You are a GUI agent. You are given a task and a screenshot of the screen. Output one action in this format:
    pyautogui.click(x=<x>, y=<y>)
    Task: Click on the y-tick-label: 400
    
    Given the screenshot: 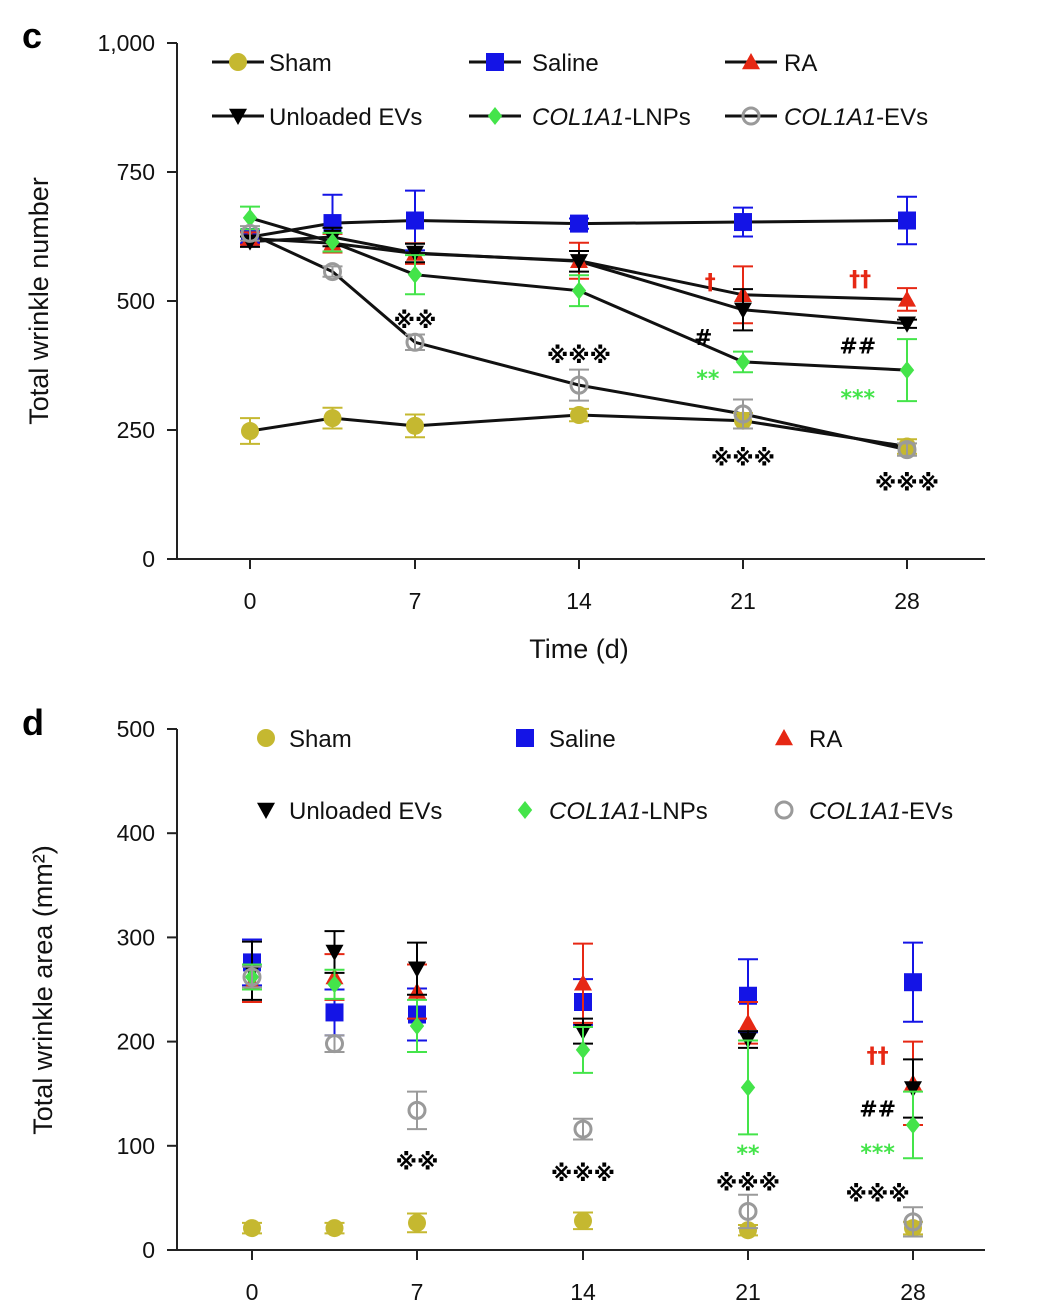 What is the action you would take?
    pyautogui.click(x=136, y=833)
    